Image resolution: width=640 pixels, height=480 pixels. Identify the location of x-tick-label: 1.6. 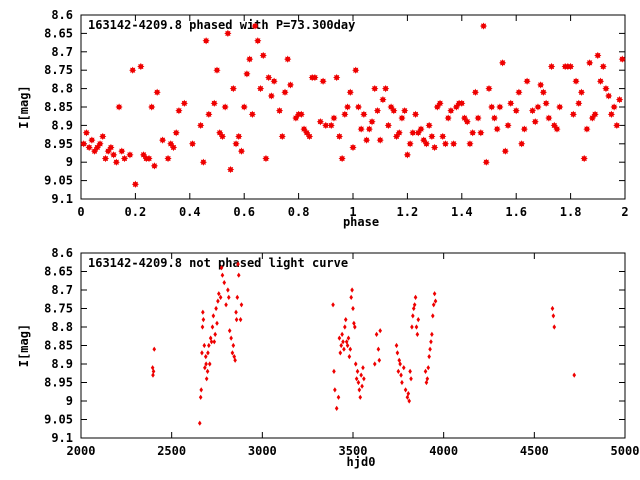
(516, 212).